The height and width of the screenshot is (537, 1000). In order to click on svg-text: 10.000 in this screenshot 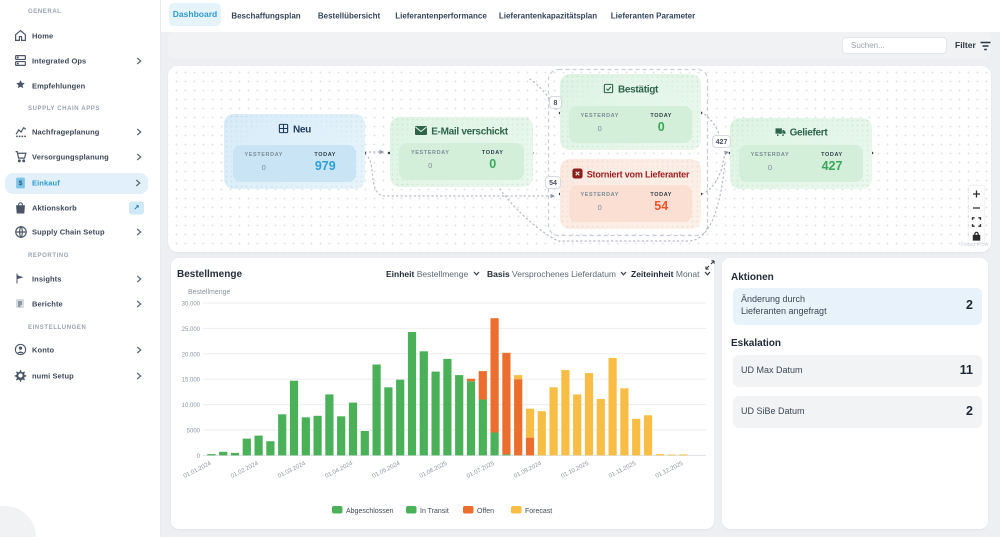, I will do `click(191, 406)`.